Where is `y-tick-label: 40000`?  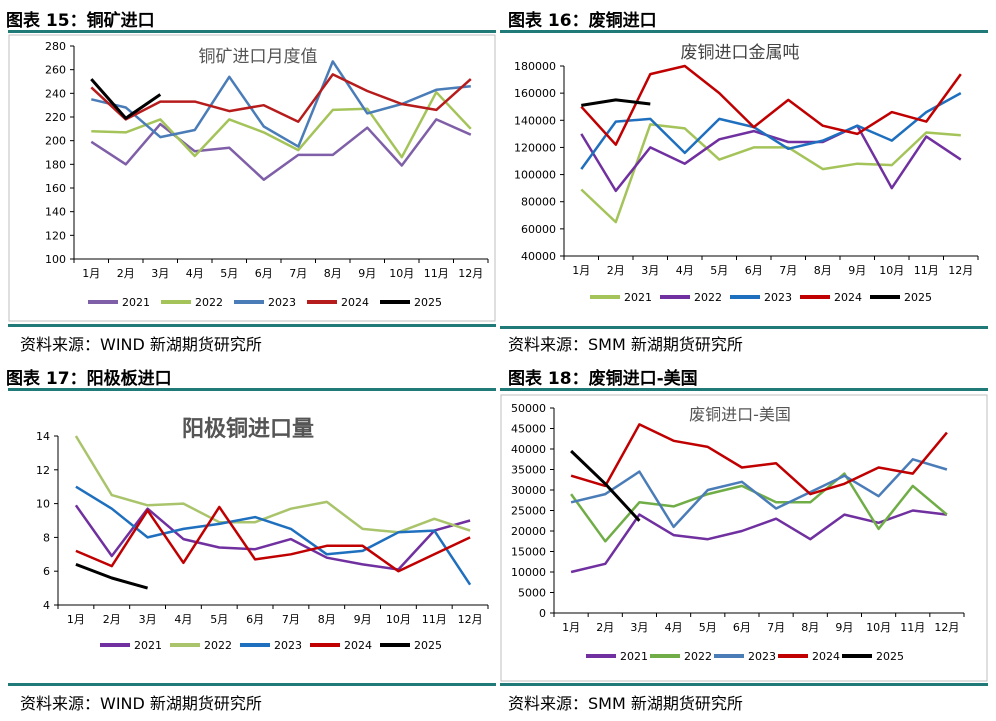 y-tick-label: 40000 is located at coordinates (538, 256).